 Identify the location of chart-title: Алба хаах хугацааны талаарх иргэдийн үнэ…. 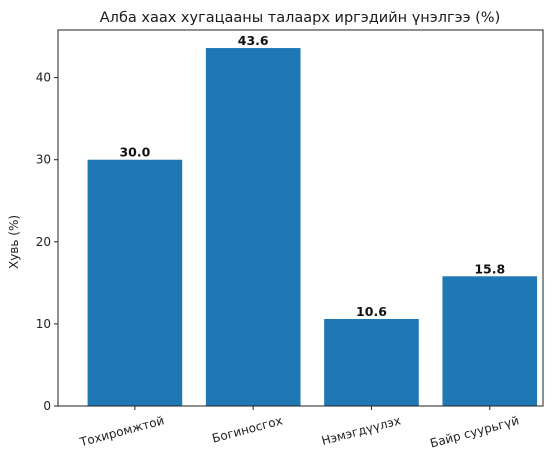
(300, 18).